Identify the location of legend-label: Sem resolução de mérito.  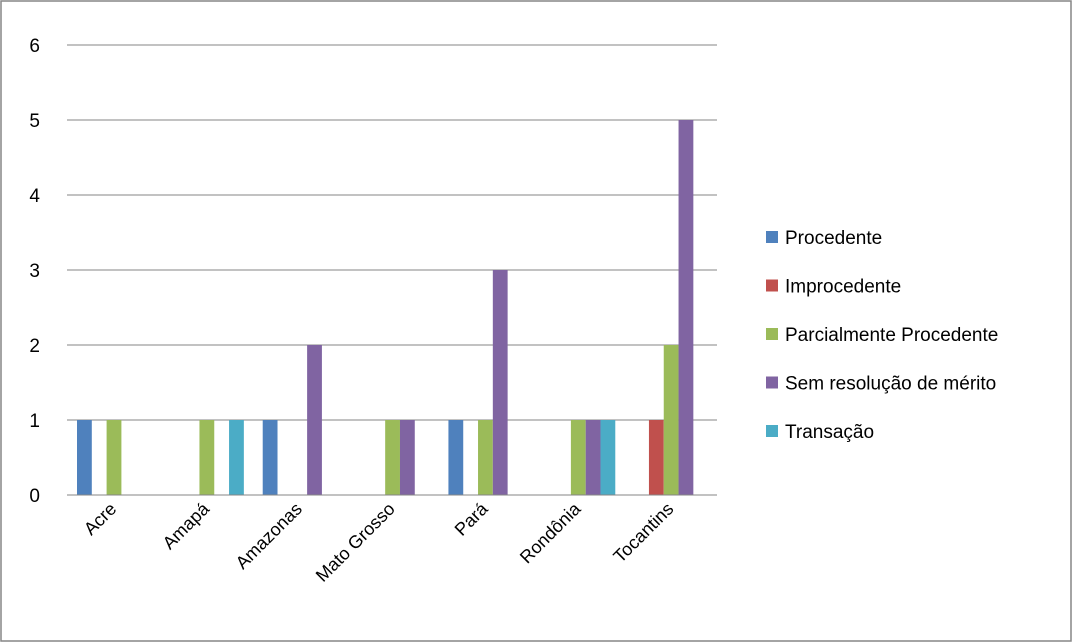
(890, 384).